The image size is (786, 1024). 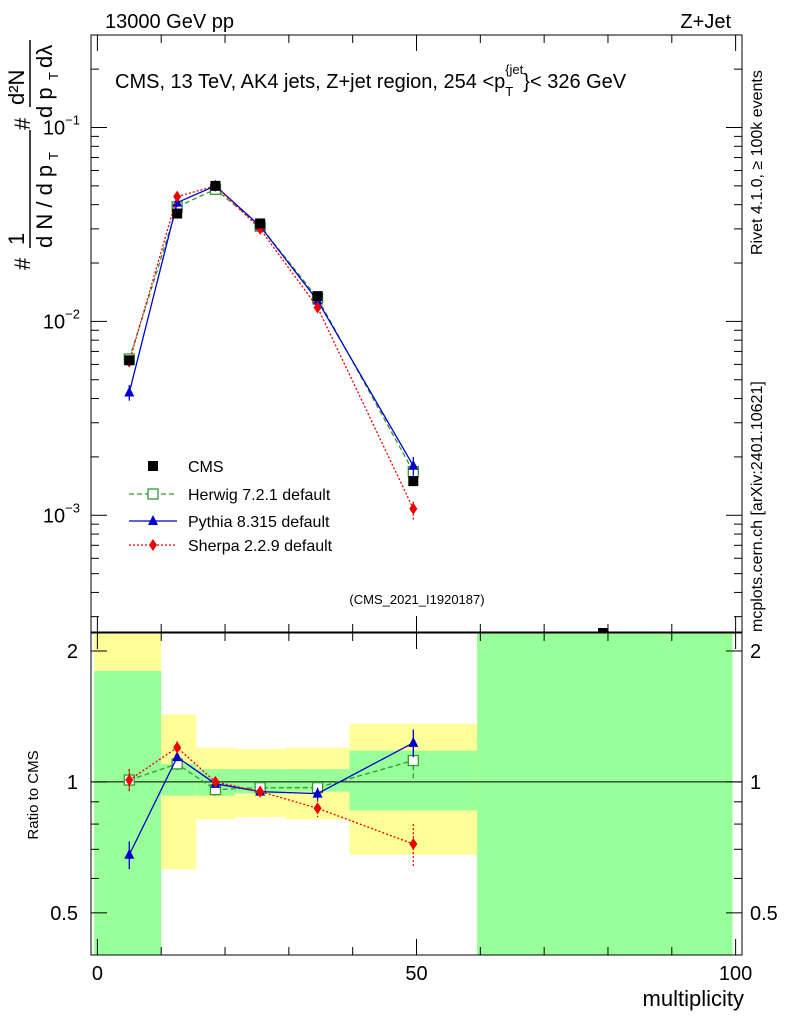 What do you see at coordinates (97, 974) in the screenshot?
I see `x-tick-label: 0` at bounding box center [97, 974].